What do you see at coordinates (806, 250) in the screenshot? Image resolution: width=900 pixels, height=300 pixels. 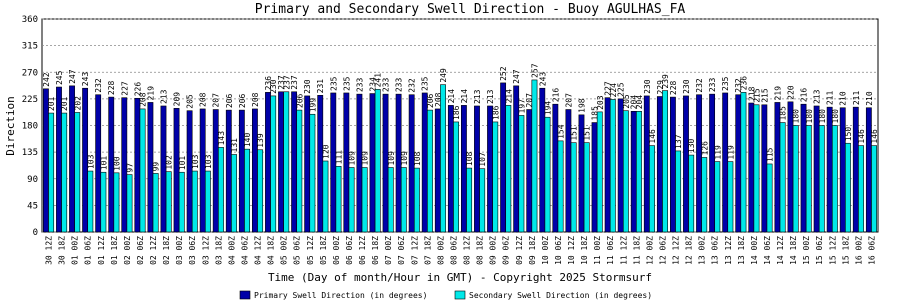 I see `x-tick-label: 15 00Z` at bounding box center [806, 250].